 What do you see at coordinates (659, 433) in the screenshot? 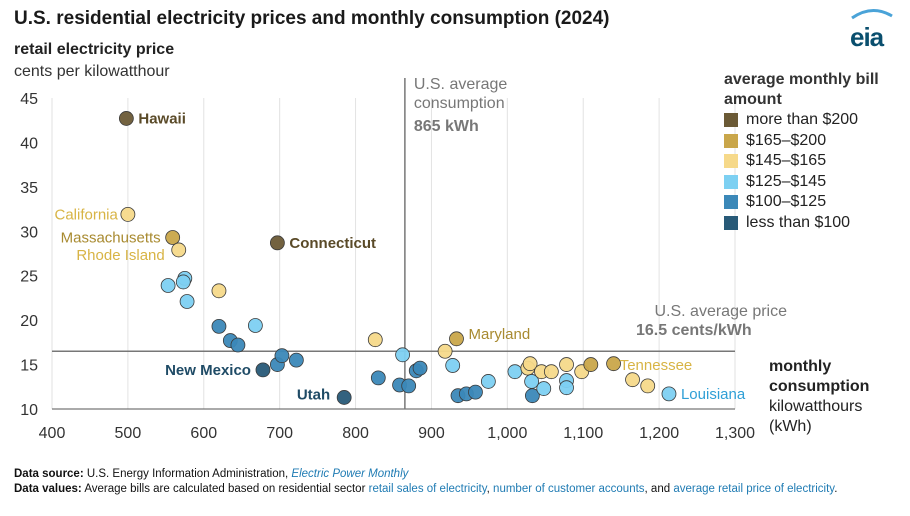
I see `x-tick-label: 1,200` at bounding box center [659, 433].